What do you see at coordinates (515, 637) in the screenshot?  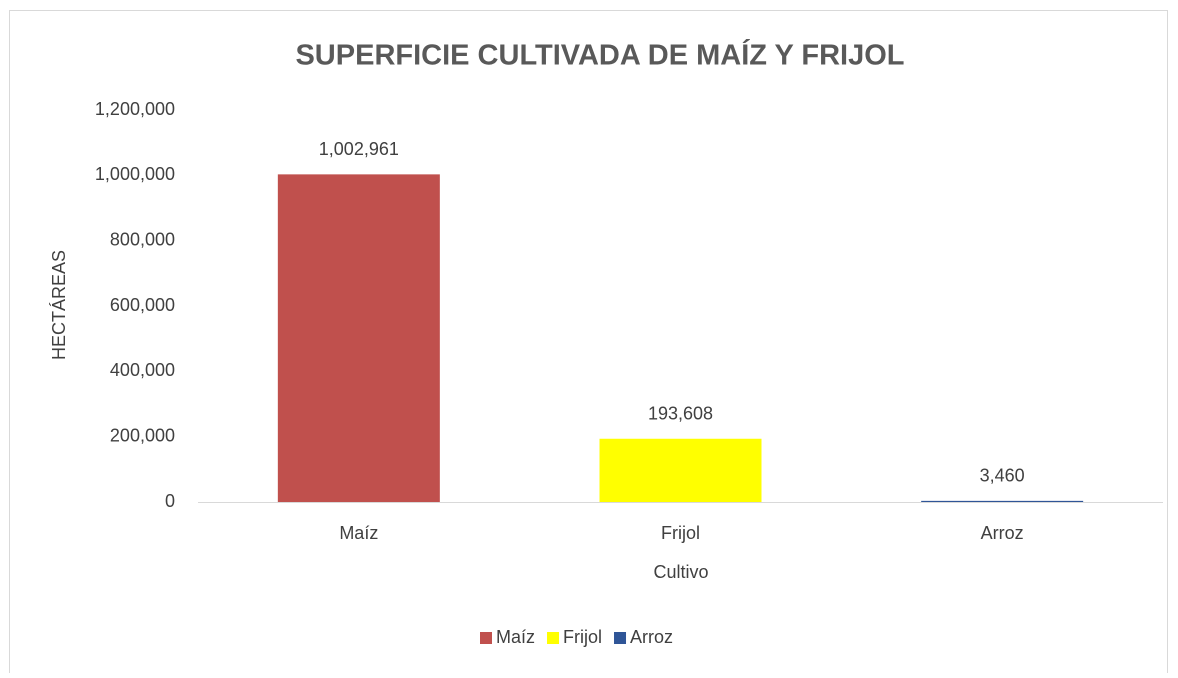 I see `legend-label: Maíz` at bounding box center [515, 637].